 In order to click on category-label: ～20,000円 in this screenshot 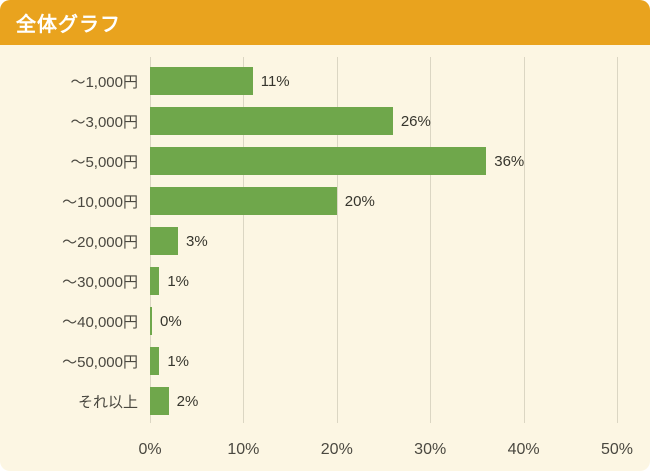, I will do `click(100, 242)`.